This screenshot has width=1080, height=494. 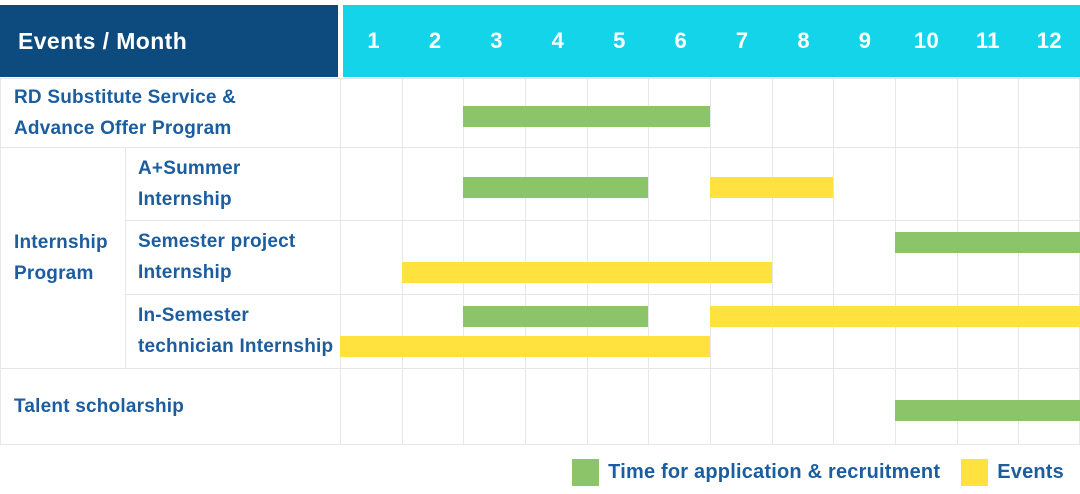 What do you see at coordinates (865, 40) in the screenshot?
I see `month-label: 9` at bounding box center [865, 40].